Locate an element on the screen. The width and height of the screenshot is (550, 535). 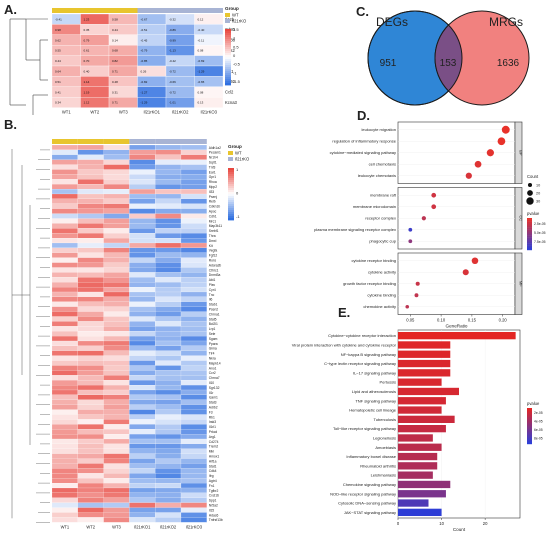
go-term-label: regulation of inflammatory response is located at coordinates (364, 141).